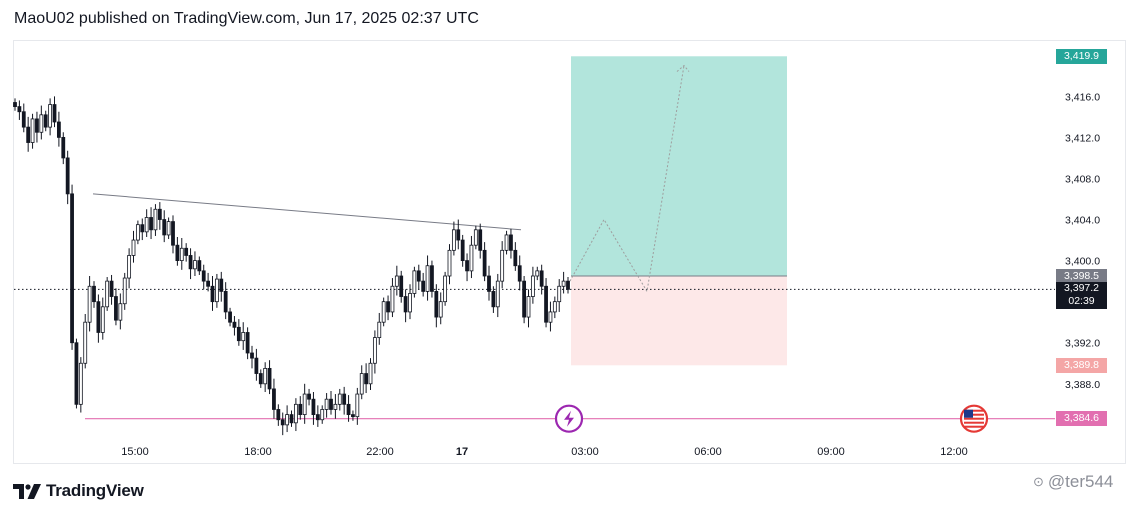 This screenshot has height=514, width=1141. I want to click on x-axis-tick: 06:00, so click(708, 452).